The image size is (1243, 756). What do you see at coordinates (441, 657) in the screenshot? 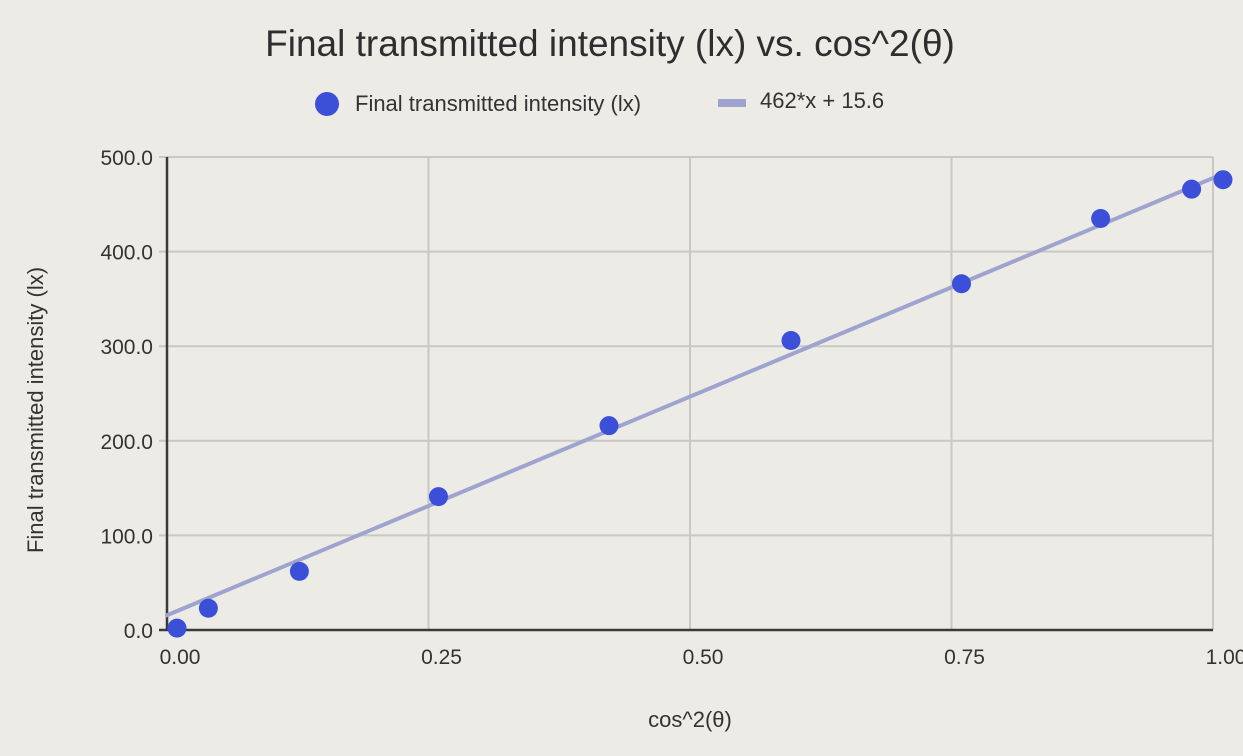
I see `x-tick-label: 0.25` at bounding box center [441, 657].